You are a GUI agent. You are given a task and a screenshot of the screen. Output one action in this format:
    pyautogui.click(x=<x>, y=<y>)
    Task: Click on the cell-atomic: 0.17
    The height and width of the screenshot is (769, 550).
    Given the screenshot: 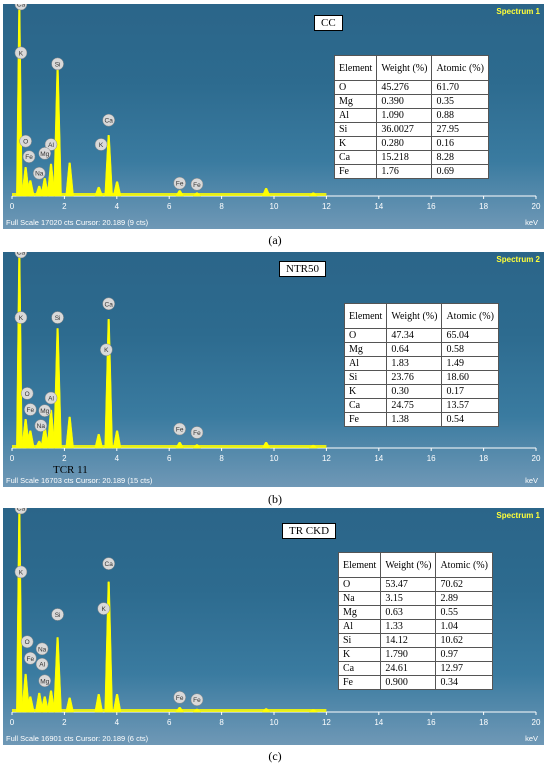 What is the action you would take?
    pyautogui.click(x=470, y=391)
    